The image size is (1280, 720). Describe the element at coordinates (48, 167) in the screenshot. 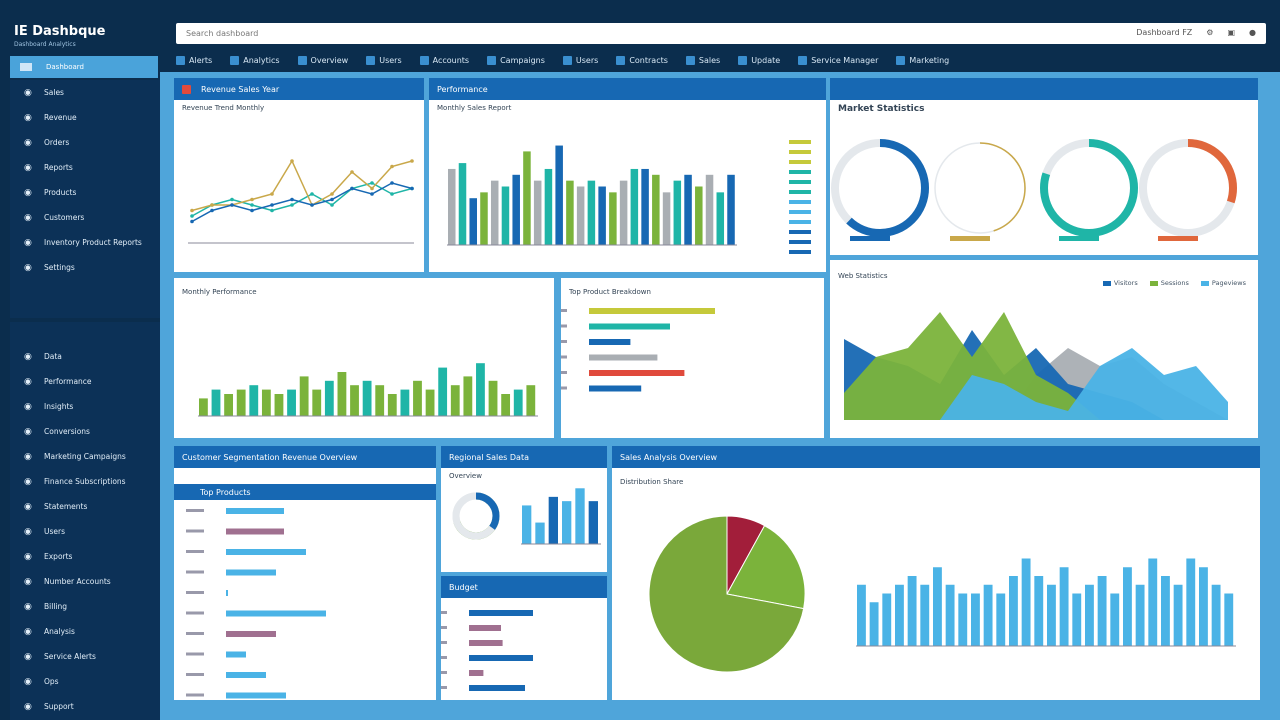

I see `sidebar-item: ◉ Reports` at that location.